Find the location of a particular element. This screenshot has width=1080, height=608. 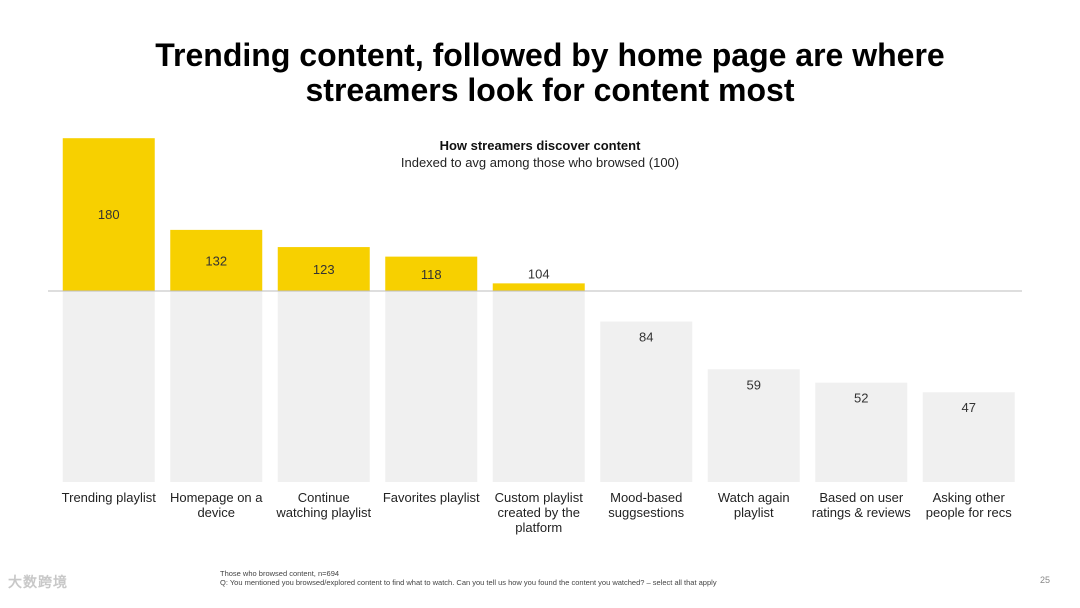

bar-value-label-1: 132 is located at coordinates (216, 260).